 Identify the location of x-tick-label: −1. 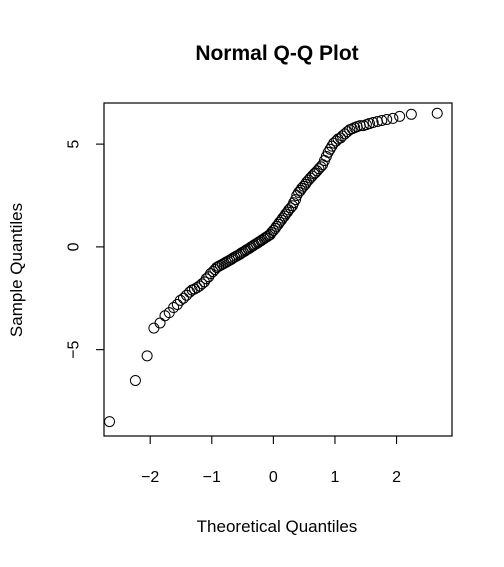
(212, 477).